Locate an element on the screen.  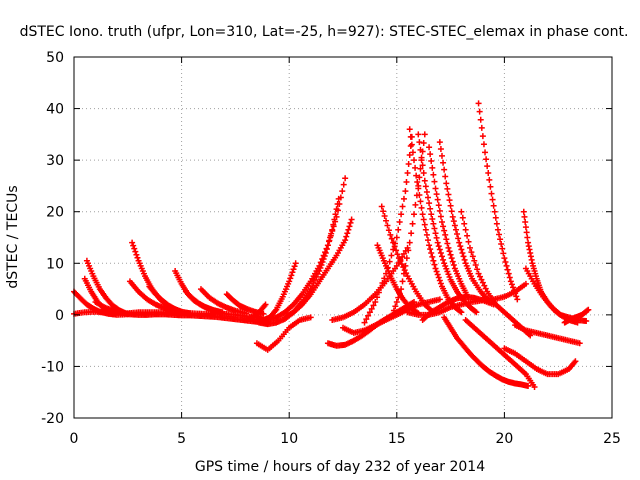
y-tick-label: 0 is located at coordinates (59, 316).